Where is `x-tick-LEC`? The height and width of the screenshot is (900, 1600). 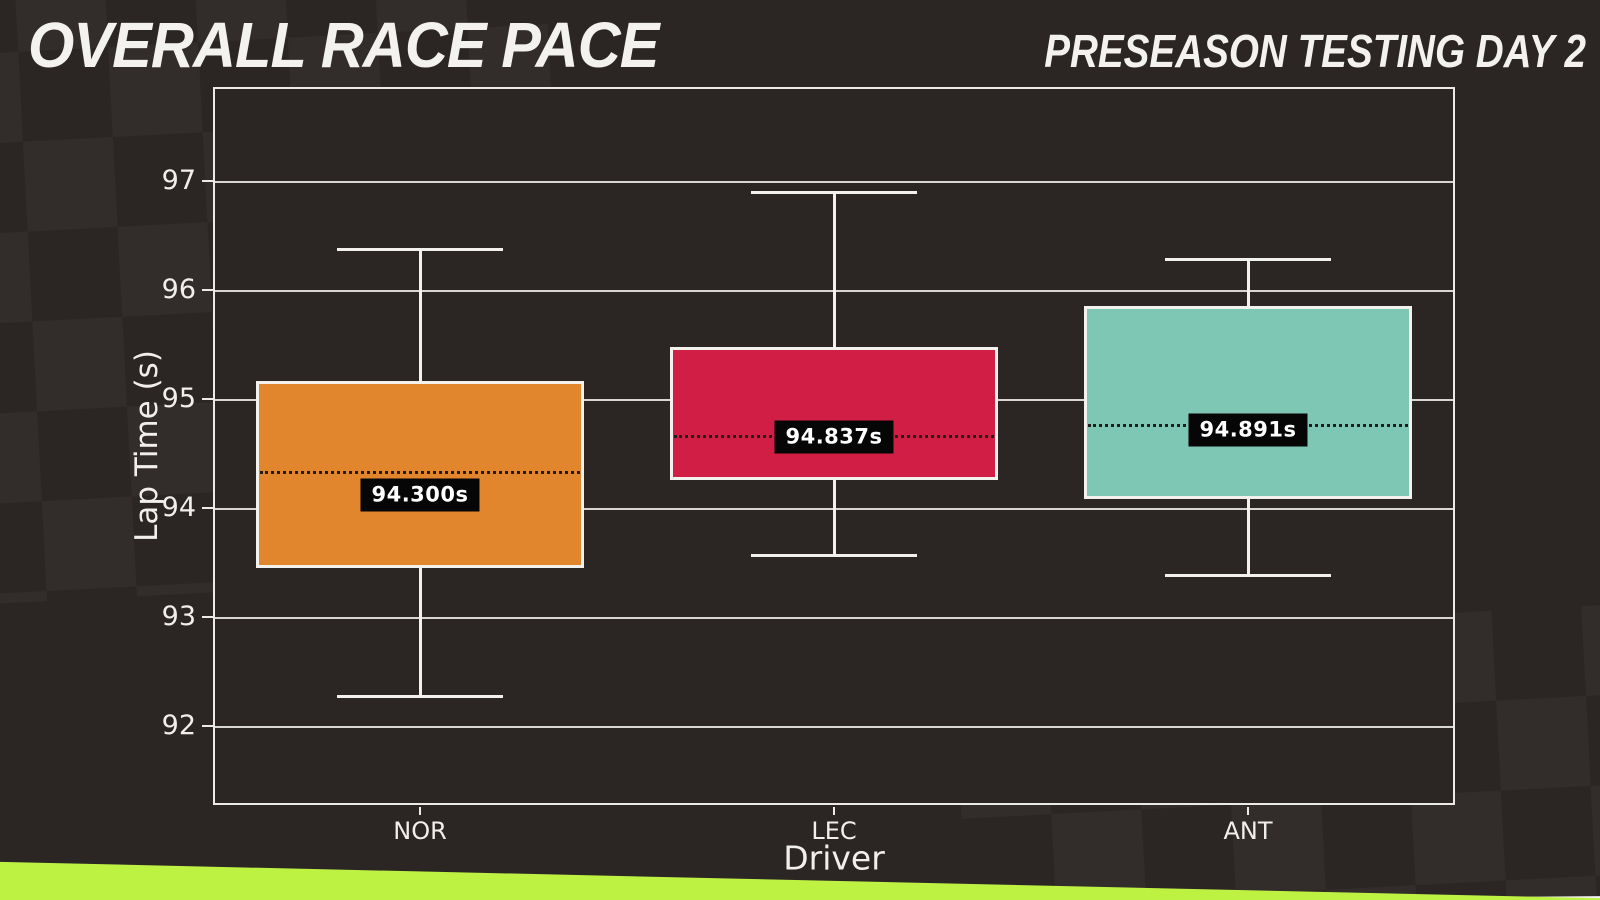
x-tick-LEC is located at coordinates (834, 811).